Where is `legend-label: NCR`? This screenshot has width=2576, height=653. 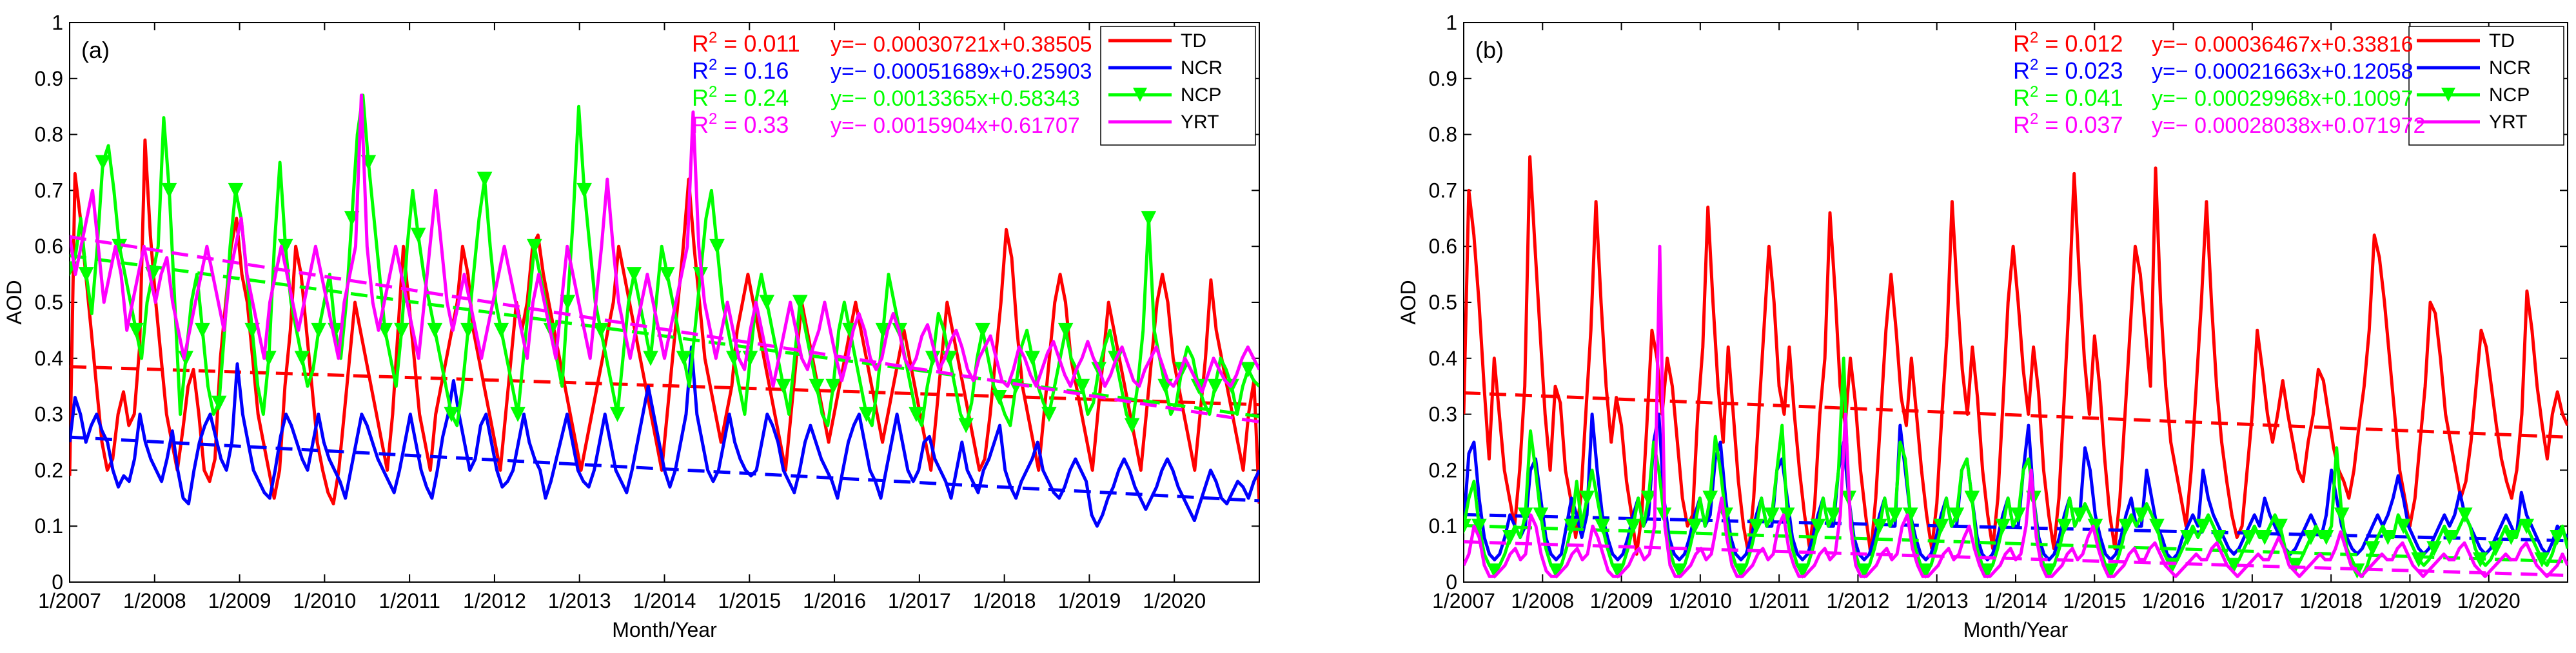 legend-label: NCR is located at coordinates (1202, 68).